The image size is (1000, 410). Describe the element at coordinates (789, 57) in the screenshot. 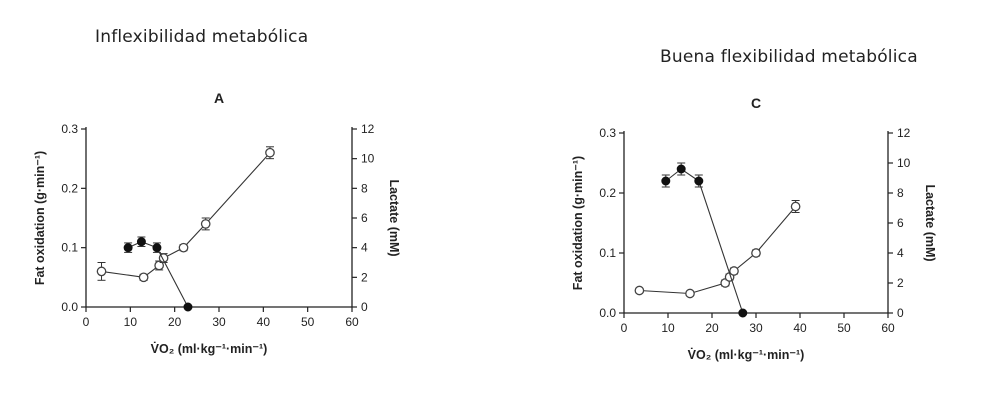

I see `caption-right: Buena flexibilidad metabólica` at that location.